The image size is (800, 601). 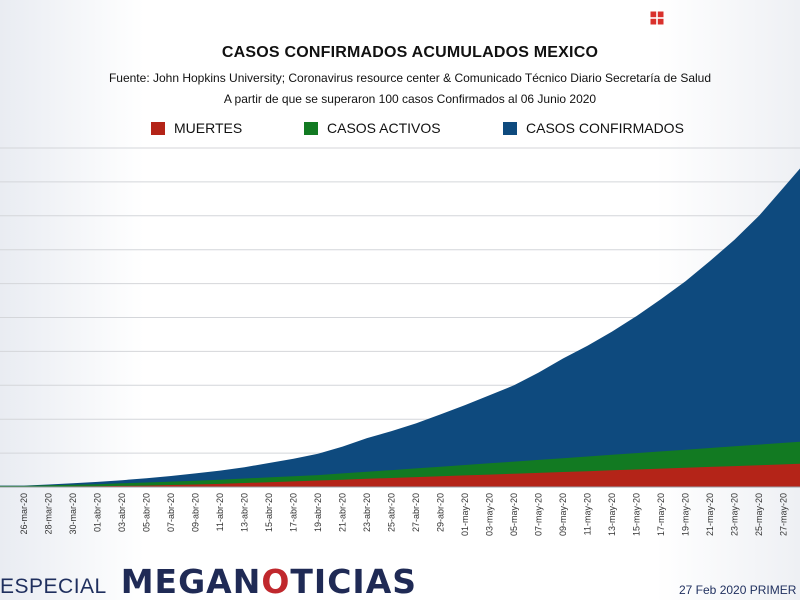 I want to click on x-tick-label: 07-may-20, so click(x=539, y=514).